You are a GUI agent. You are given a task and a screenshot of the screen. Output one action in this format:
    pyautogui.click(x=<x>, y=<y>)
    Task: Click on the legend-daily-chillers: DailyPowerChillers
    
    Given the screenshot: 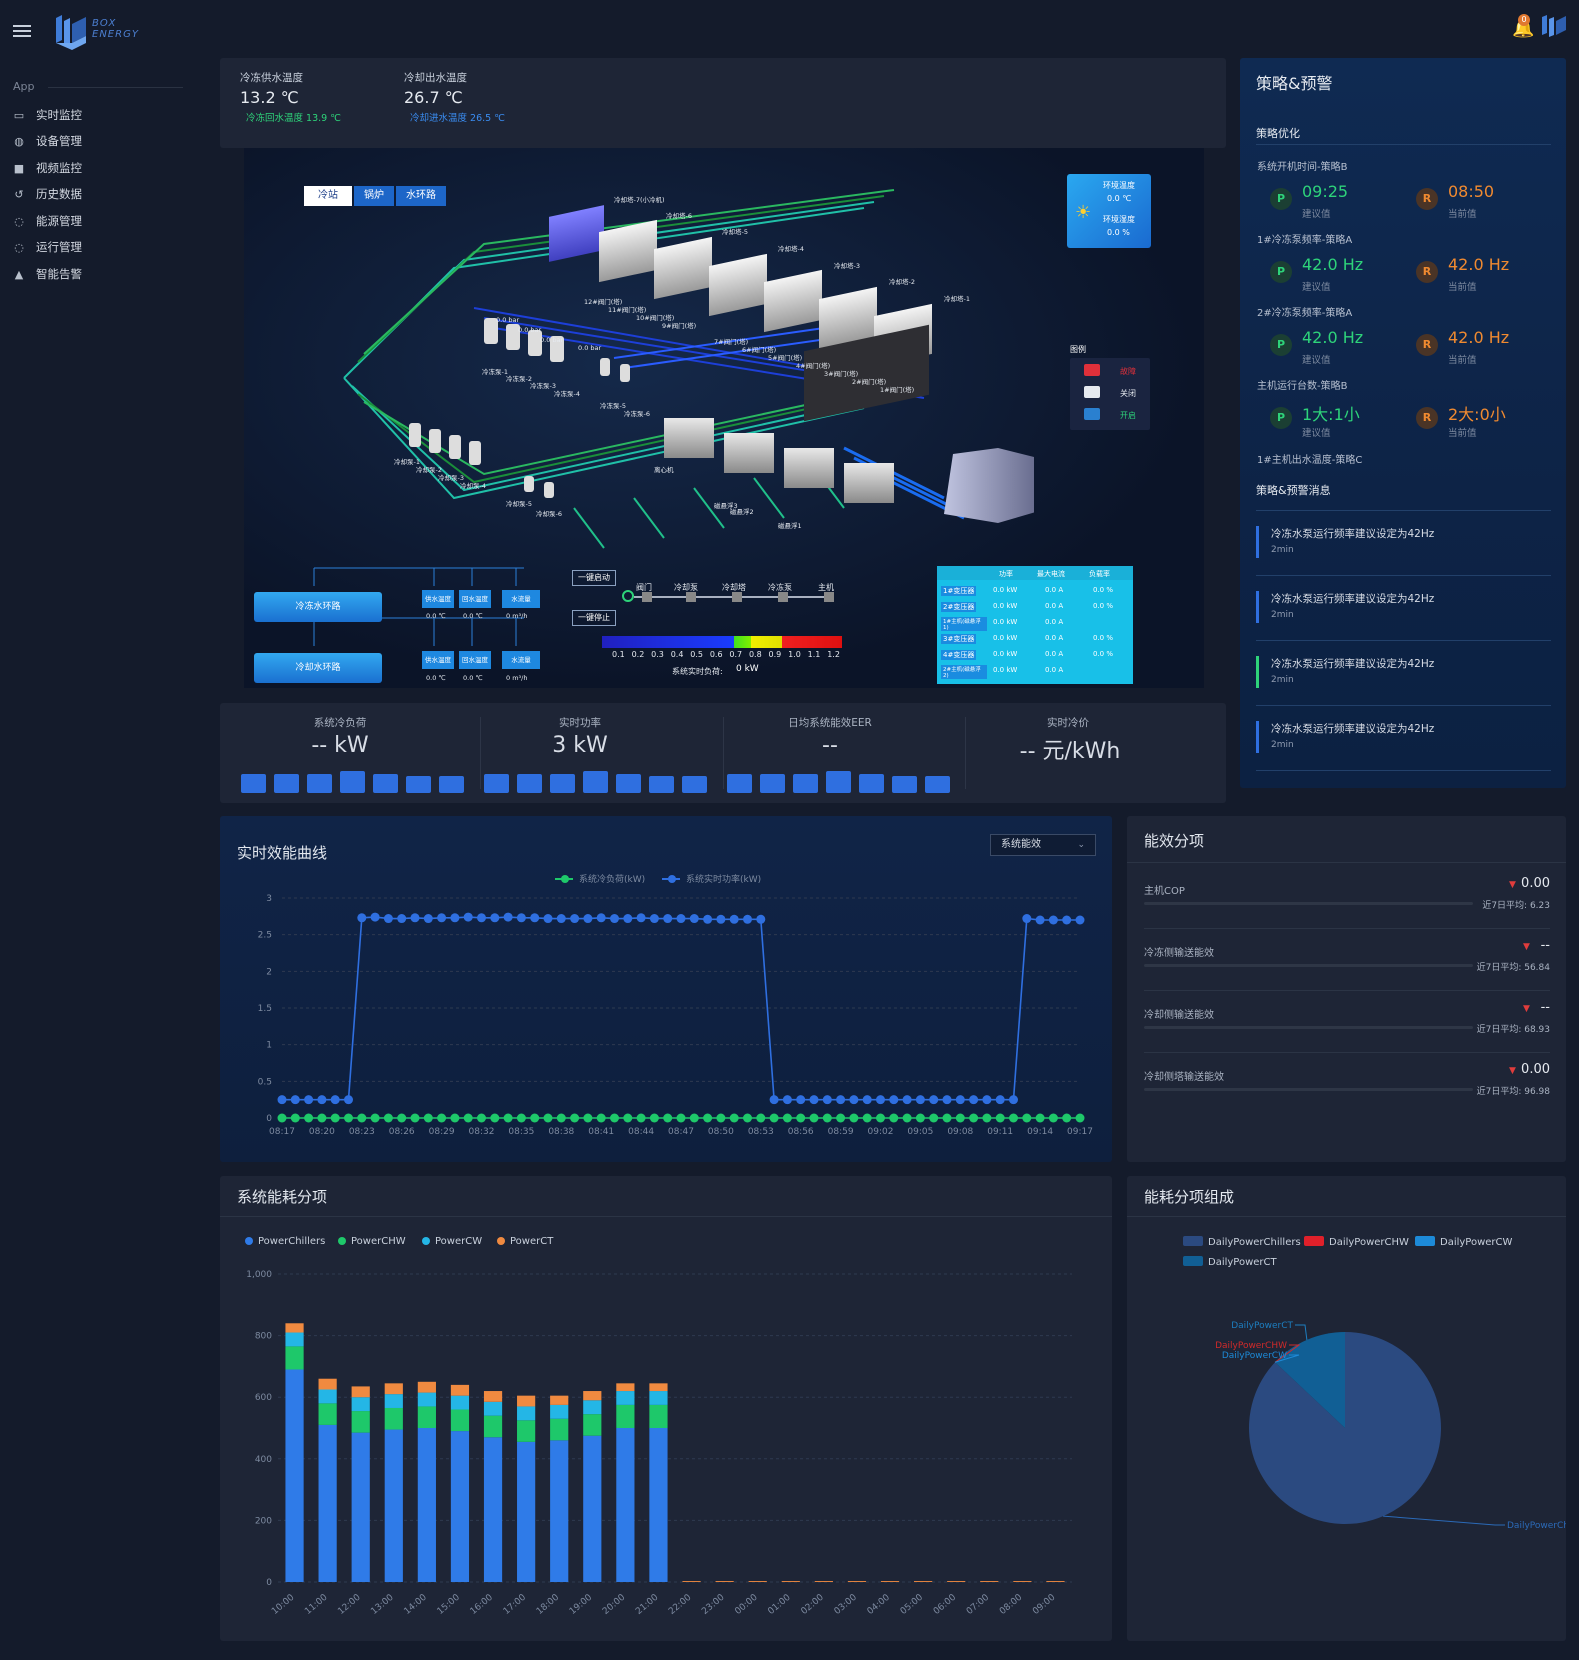 What is the action you would take?
    pyautogui.click(x=1242, y=1242)
    